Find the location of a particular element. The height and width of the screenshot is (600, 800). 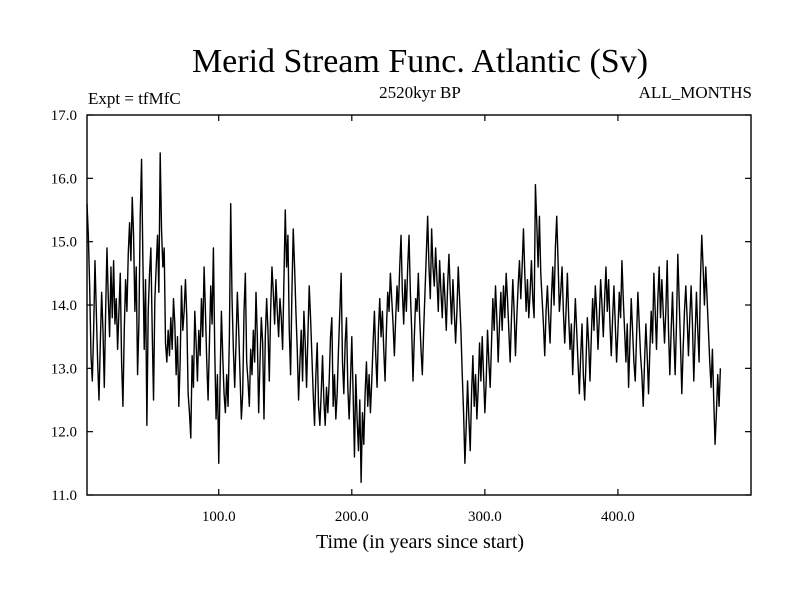

y-tick-label: 12.0 is located at coordinates (64, 433).